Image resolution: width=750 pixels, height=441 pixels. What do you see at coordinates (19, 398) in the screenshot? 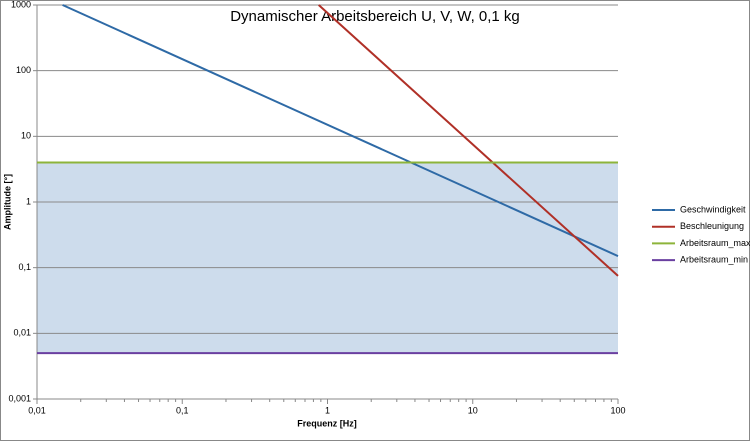
I see `y-tick-label: 0,001` at bounding box center [19, 398].